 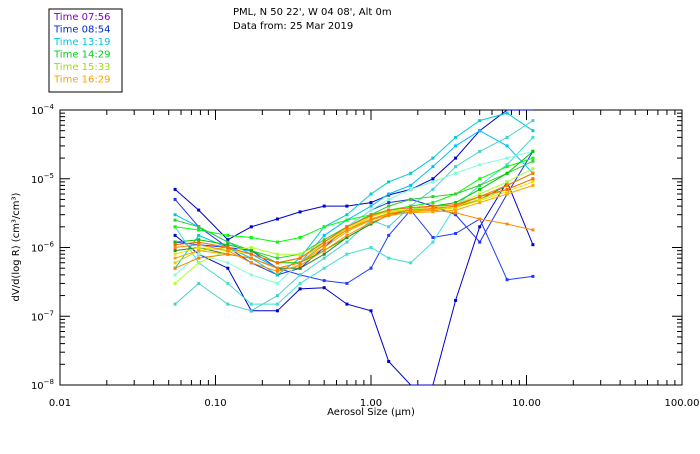 I want to click on y-tick-label: 10−4, so click(x=43, y=110).